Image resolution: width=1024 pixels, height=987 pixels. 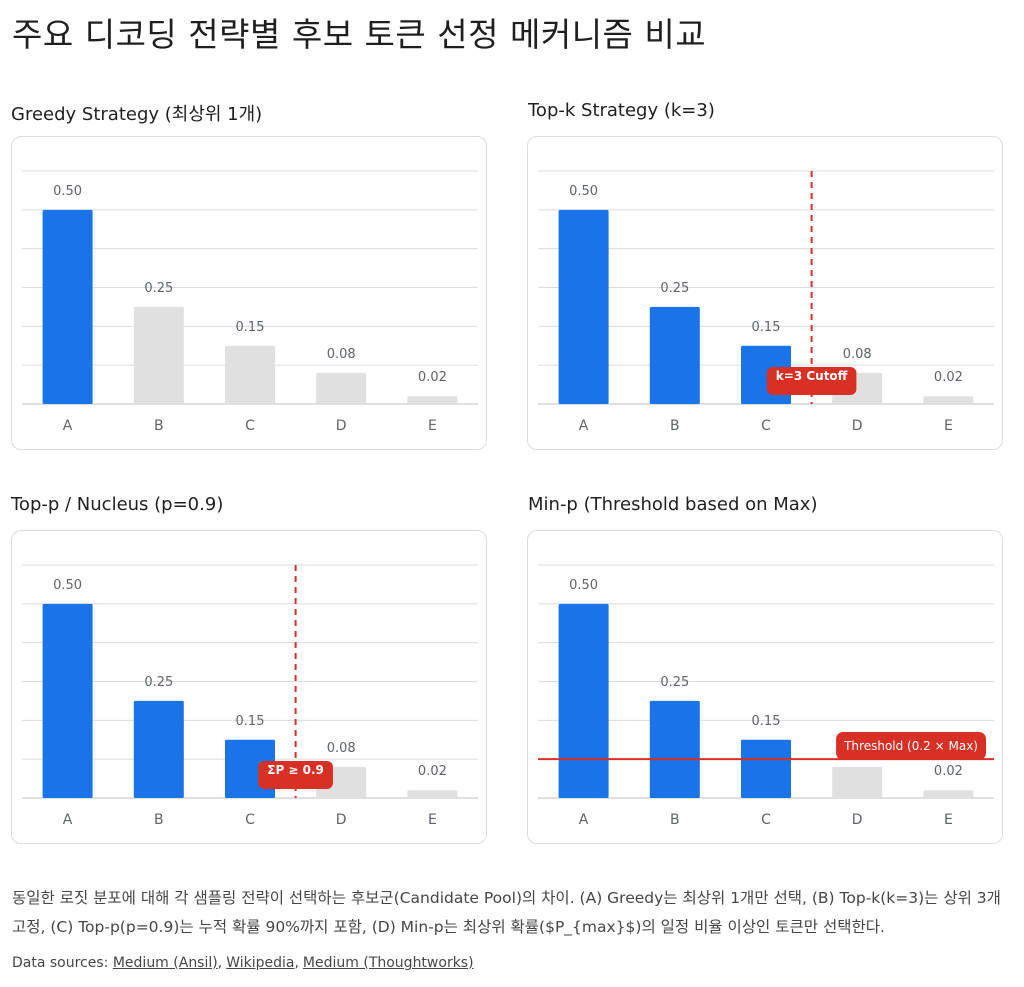 I want to click on cutoff-label: k=3 Cutoff, so click(x=812, y=376).